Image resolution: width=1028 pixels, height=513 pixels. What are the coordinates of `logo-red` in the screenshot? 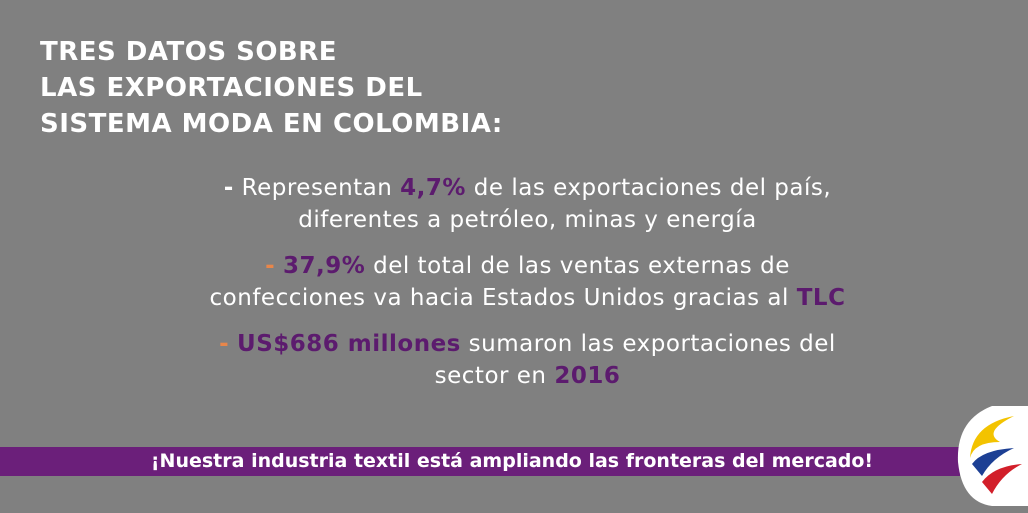 It's located at (1002, 479).